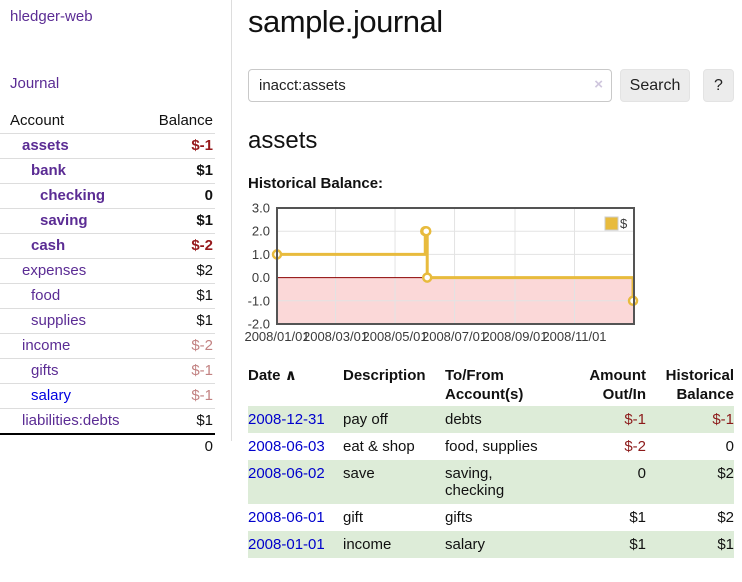  What do you see at coordinates (286, 446) in the screenshot?
I see `transaction-date-link: 2008-06-03` at bounding box center [286, 446].